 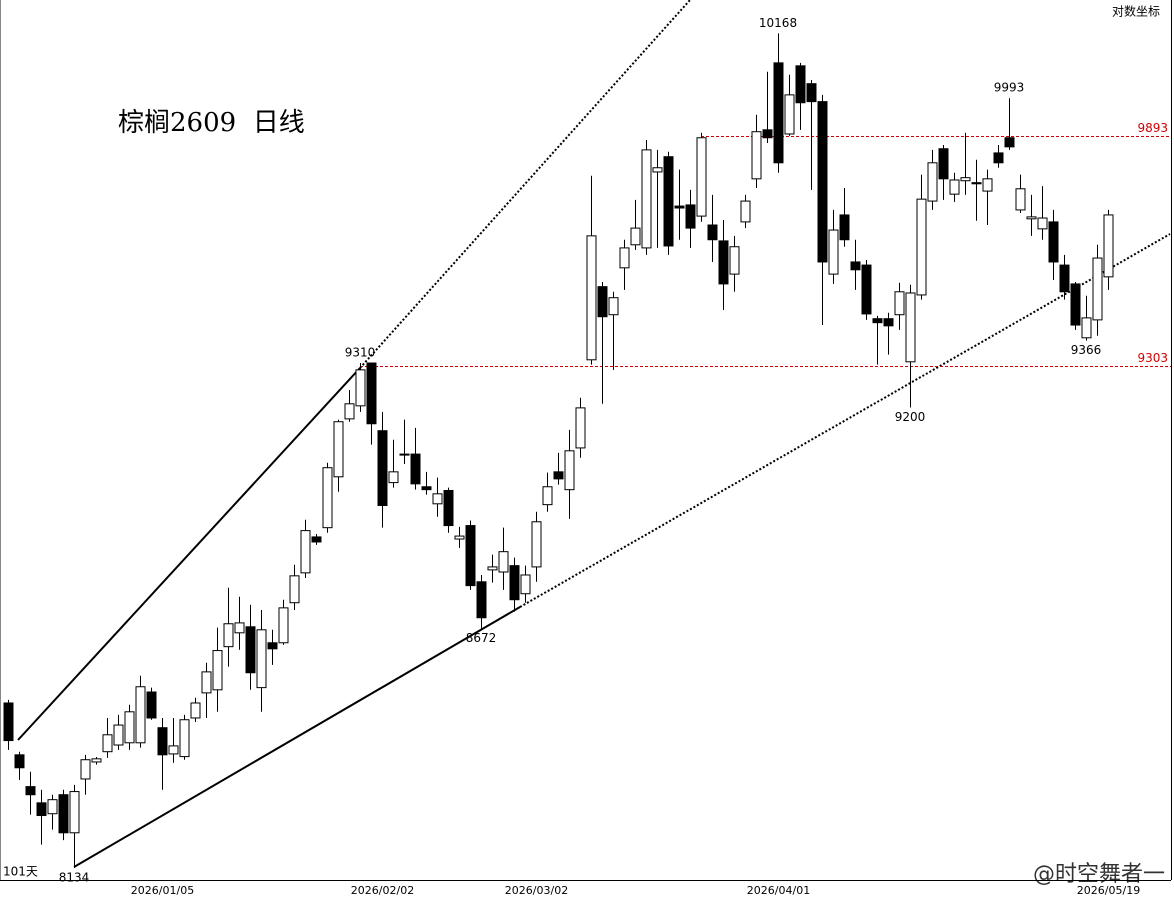 What do you see at coordinates (74, 878) in the screenshot?
I see `extreme-label: 8134` at bounding box center [74, 878].